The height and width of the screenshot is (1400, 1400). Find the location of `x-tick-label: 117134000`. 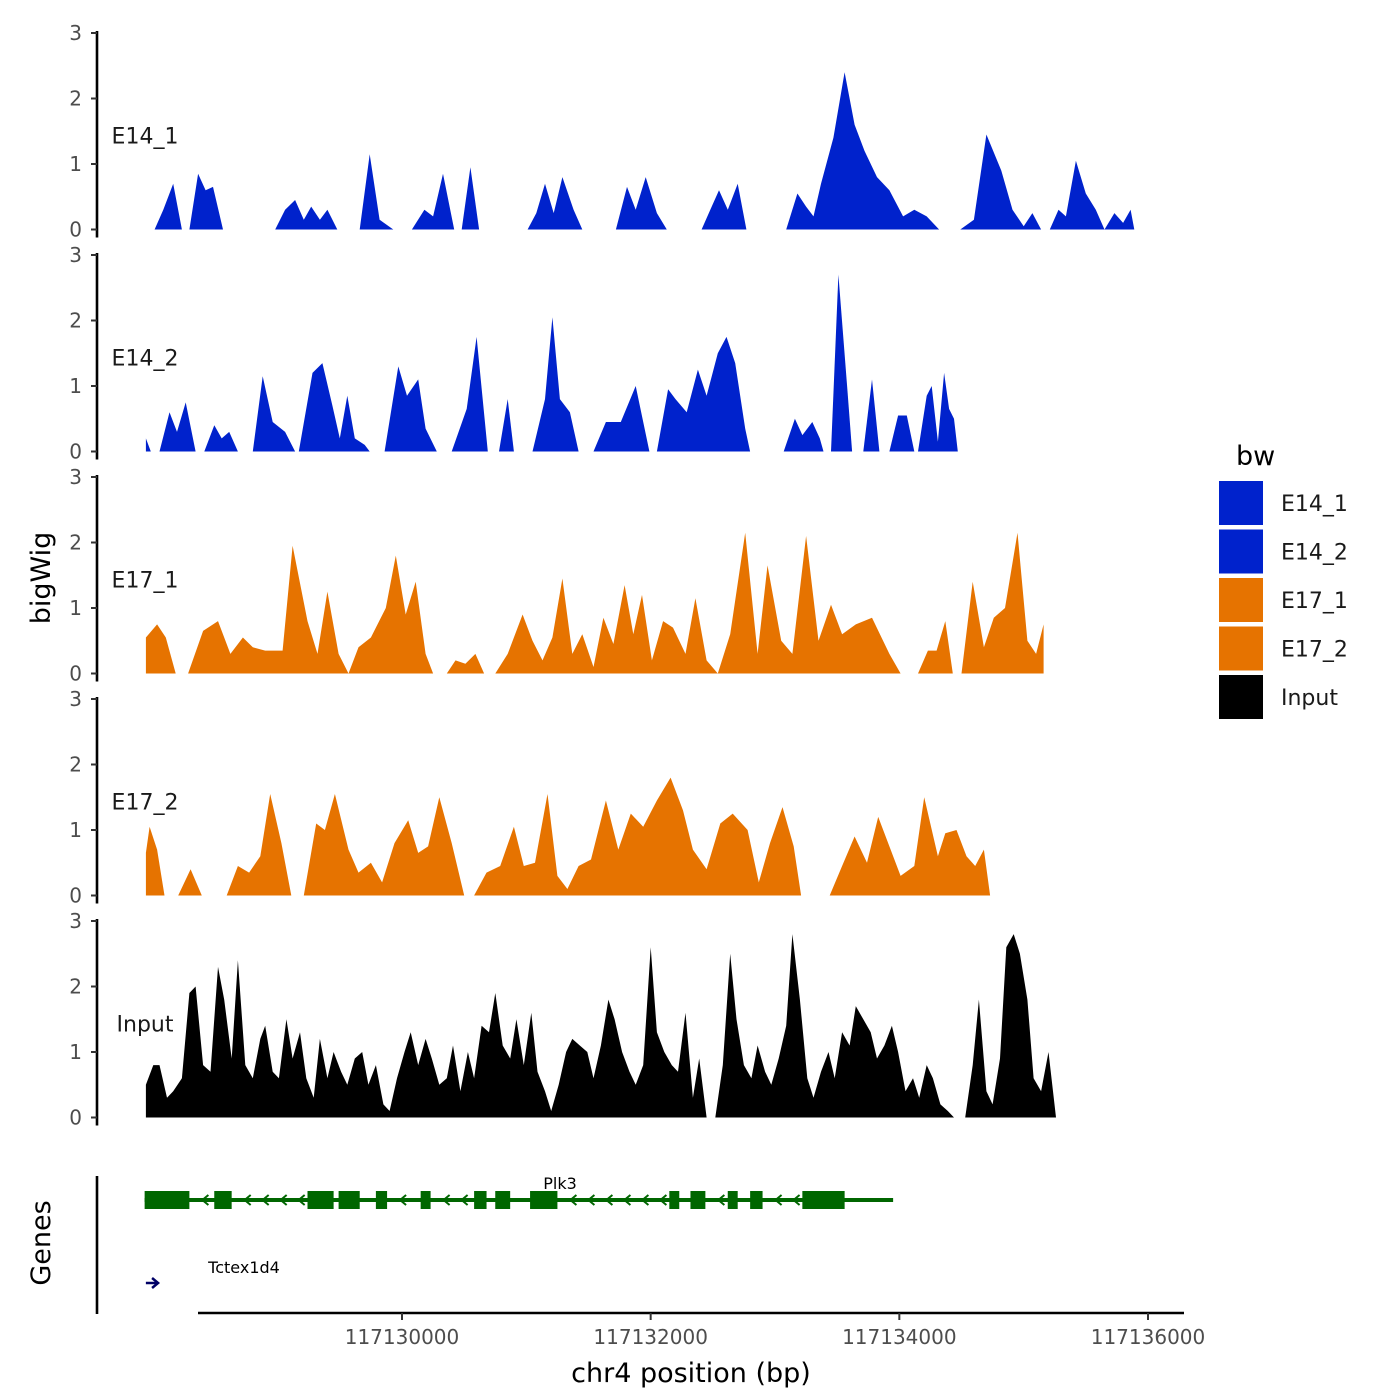

x-tick-label: 117134000 is located at coordinates (899, 1337).